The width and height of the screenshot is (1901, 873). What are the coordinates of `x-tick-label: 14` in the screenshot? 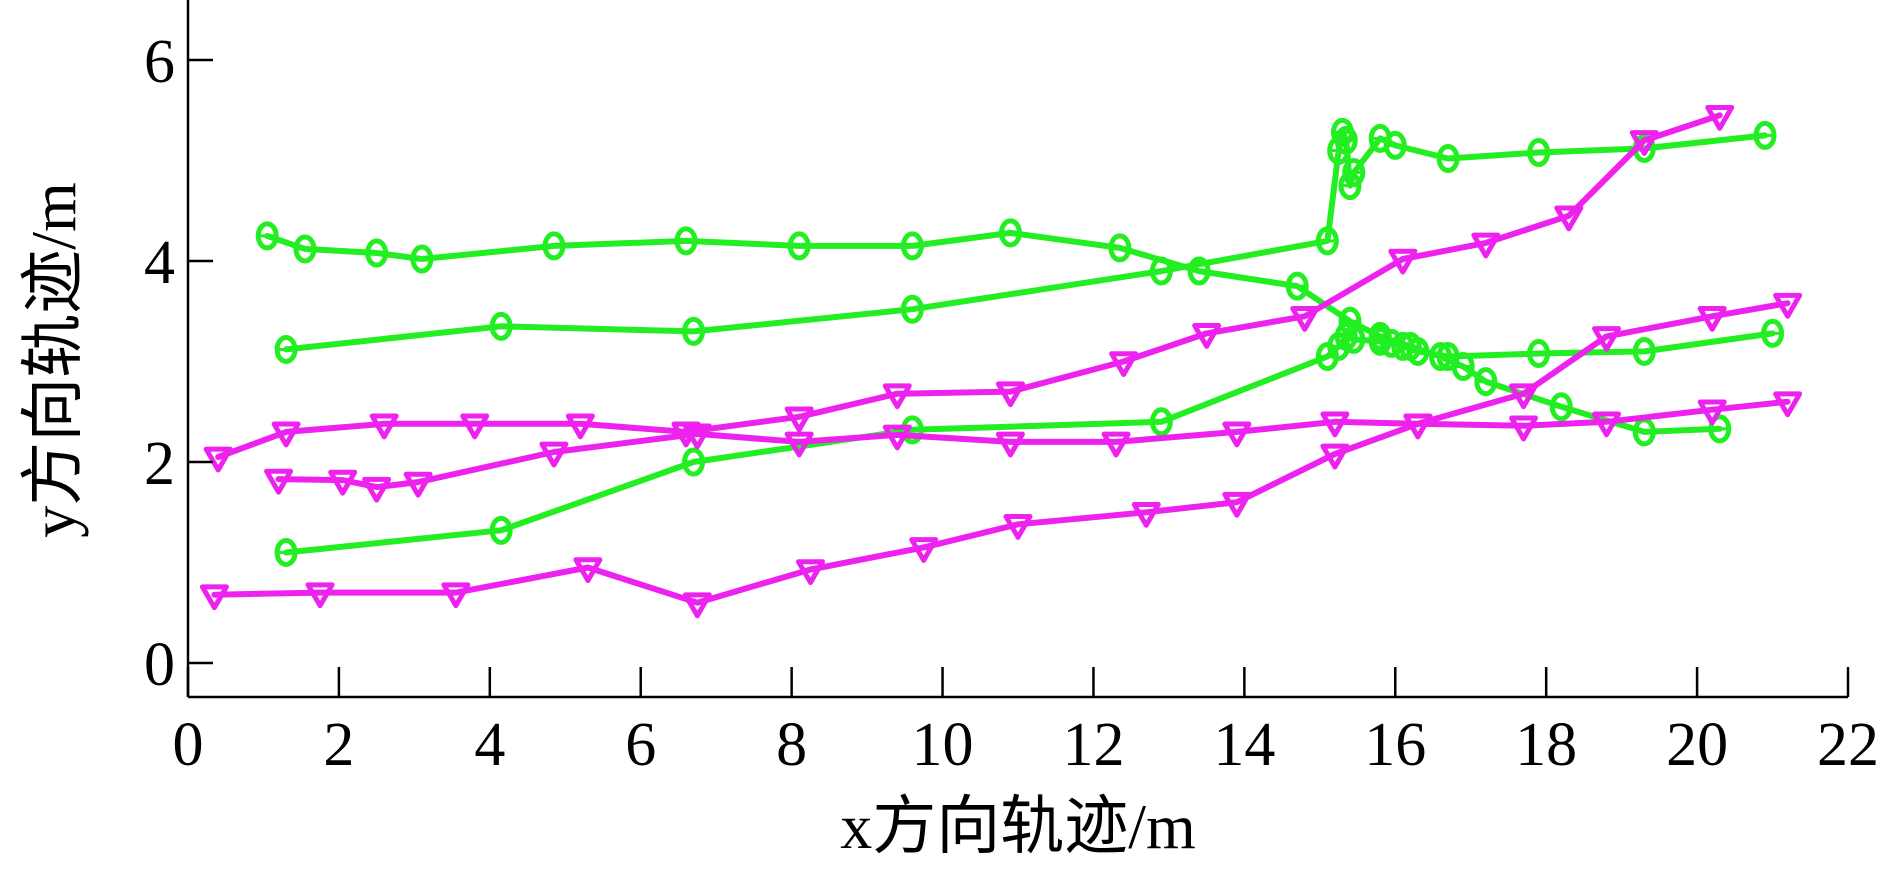 It's located at (1244, 745).